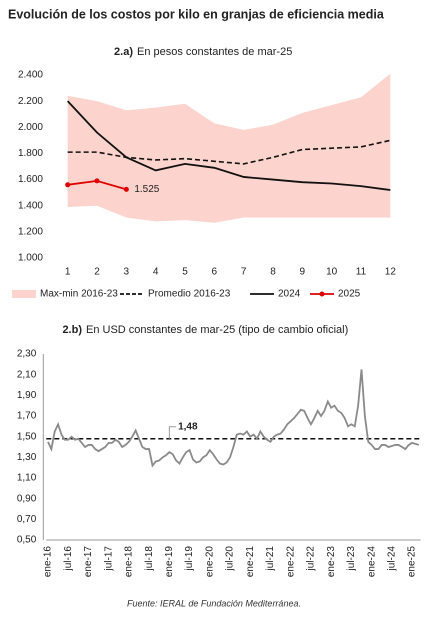 Image resolution: width=428 pixels, height=620 pixels. I want to click on x-tick-label: 8, so click(273, 272).